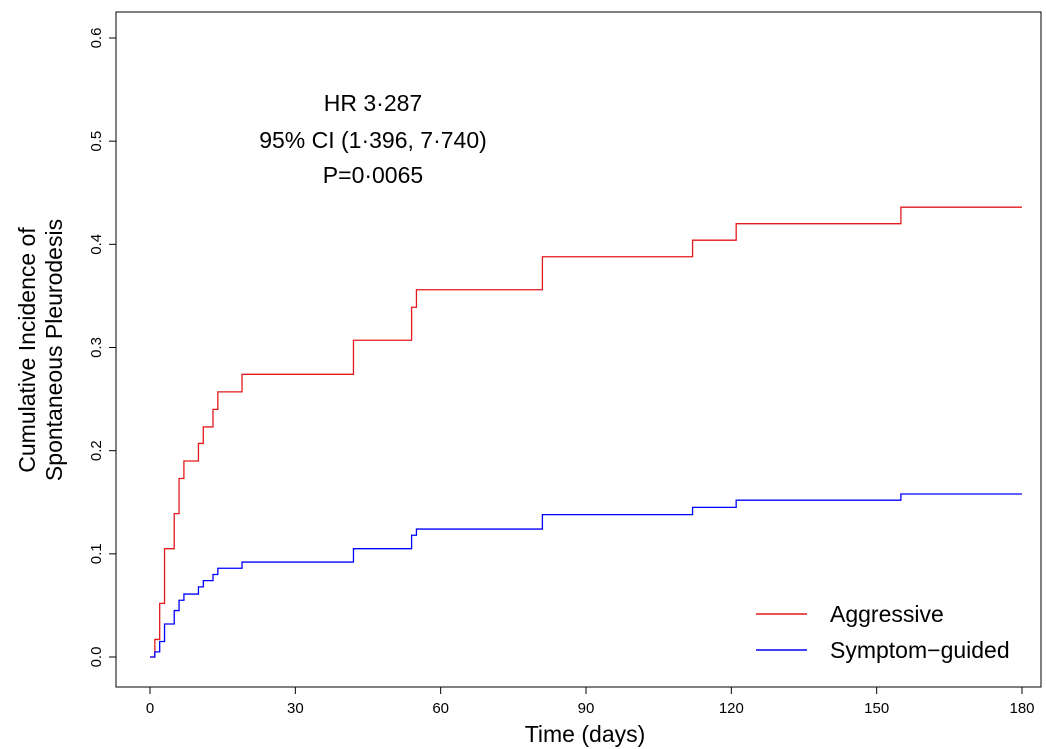  What do you see at coordinates (731, 708) in the screenshot?
I see `x-tick-label: 120` at bounding box center [731, 708].